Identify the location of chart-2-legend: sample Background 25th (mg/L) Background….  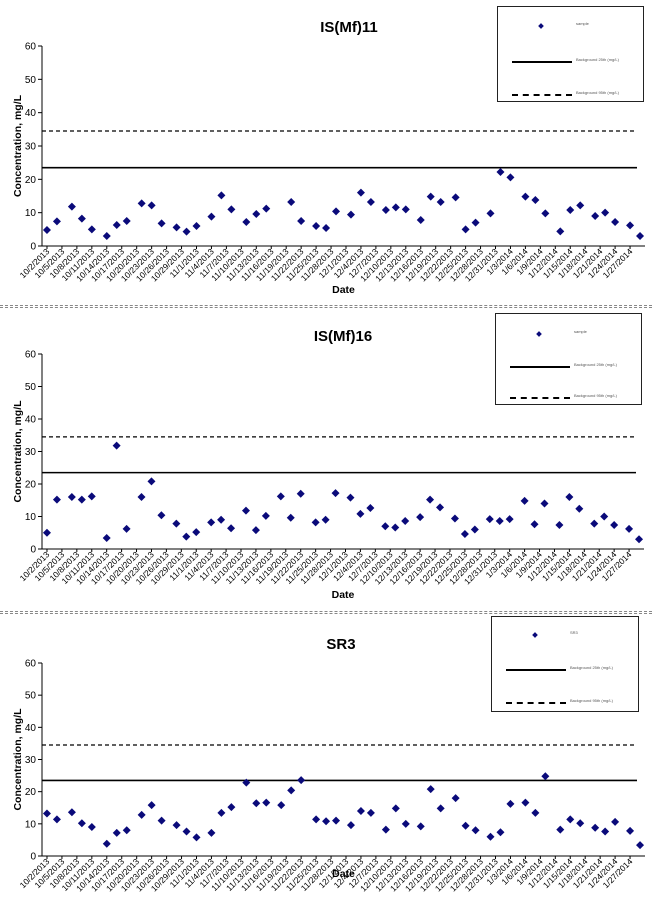
(568, 359).